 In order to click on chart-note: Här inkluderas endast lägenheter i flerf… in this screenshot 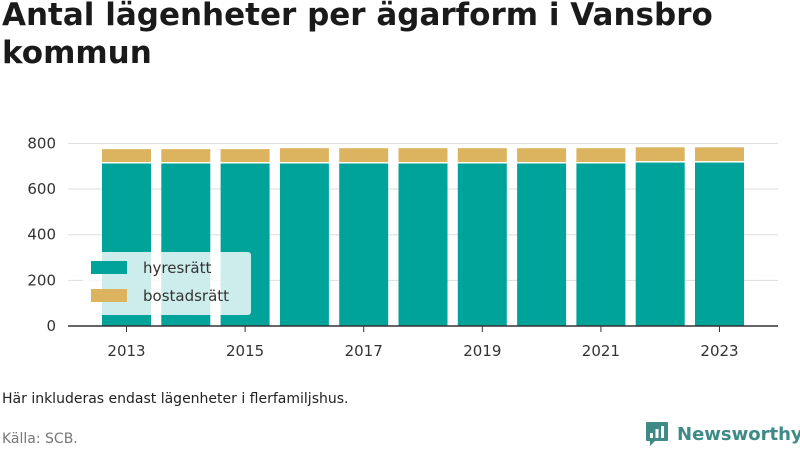, I will do `click(175, 399)`.